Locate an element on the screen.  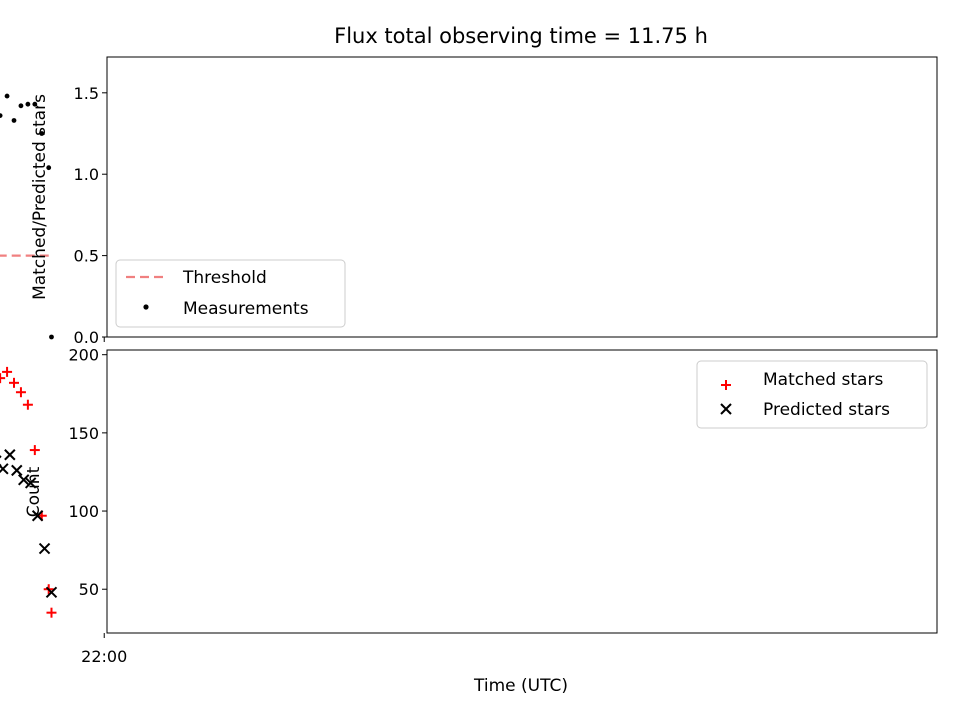
ratio-legend: Threshold Measurements is located at coordinates (230, 293).